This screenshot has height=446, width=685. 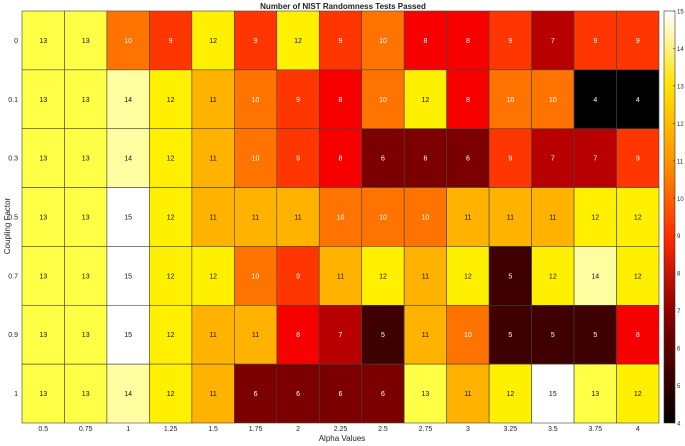 What do you see at coordinates (553, 429) in the screenshot?
I see `x-tick-label: 3.5` at bounding box center [553, 429].